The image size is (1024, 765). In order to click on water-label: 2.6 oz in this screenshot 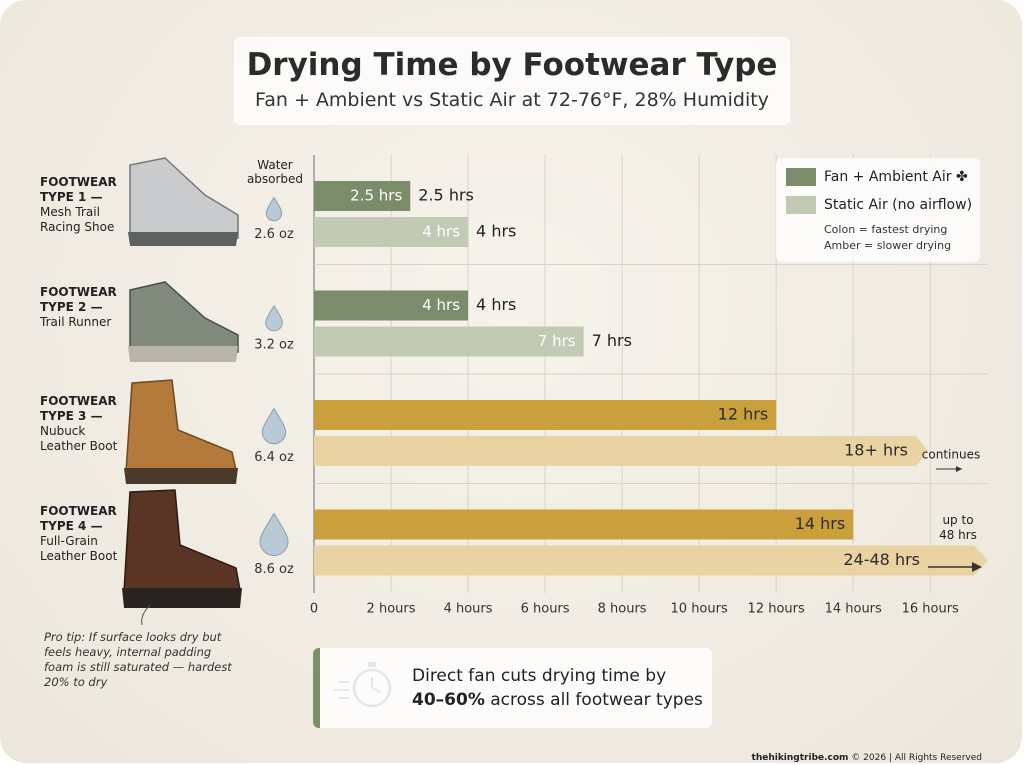, I will do `click(274, 234)`.